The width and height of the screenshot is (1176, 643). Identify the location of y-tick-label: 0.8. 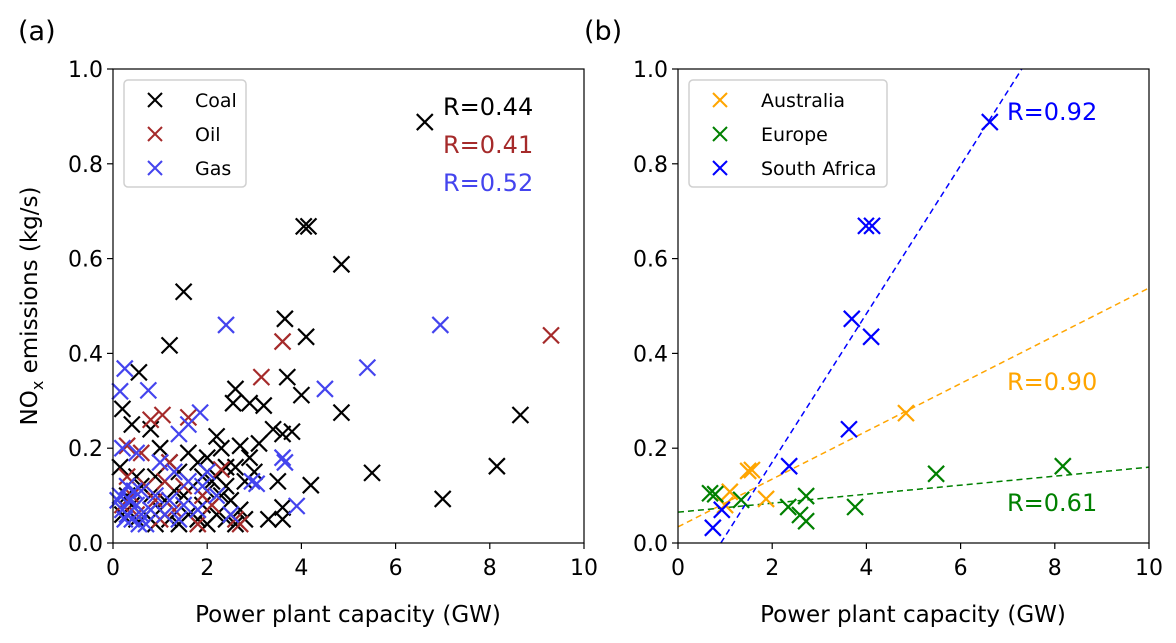
(650, 165).